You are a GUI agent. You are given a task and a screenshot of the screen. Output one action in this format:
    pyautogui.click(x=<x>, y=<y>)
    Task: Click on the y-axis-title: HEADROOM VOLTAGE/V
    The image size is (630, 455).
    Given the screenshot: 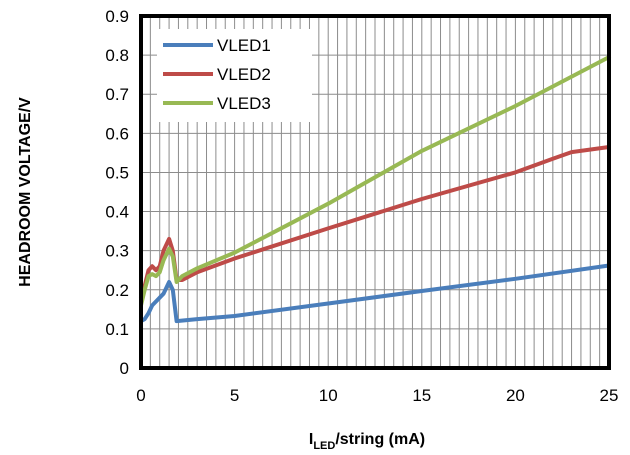 What is the action you would take?
    pyautogui.click(x=25, y=192)
    